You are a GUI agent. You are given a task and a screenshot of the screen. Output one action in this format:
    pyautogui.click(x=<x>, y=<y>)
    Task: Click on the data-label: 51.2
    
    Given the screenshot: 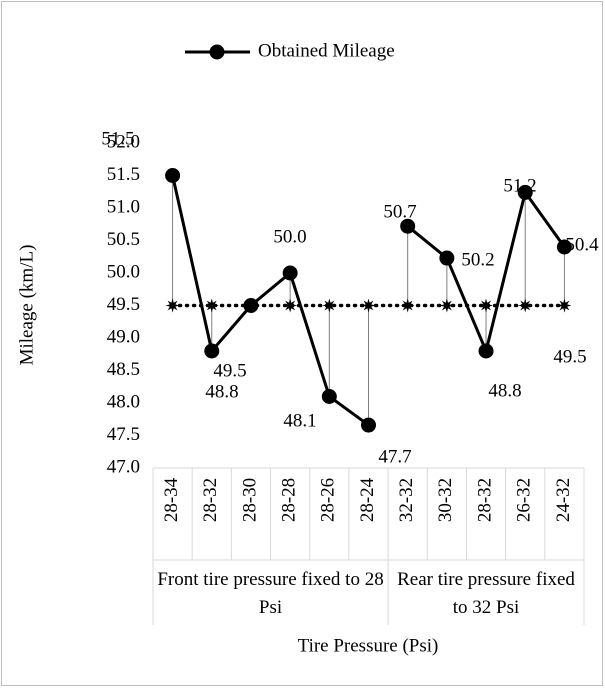 What is the action you would take?
    pyautogui.click(x=519, y=185)
    